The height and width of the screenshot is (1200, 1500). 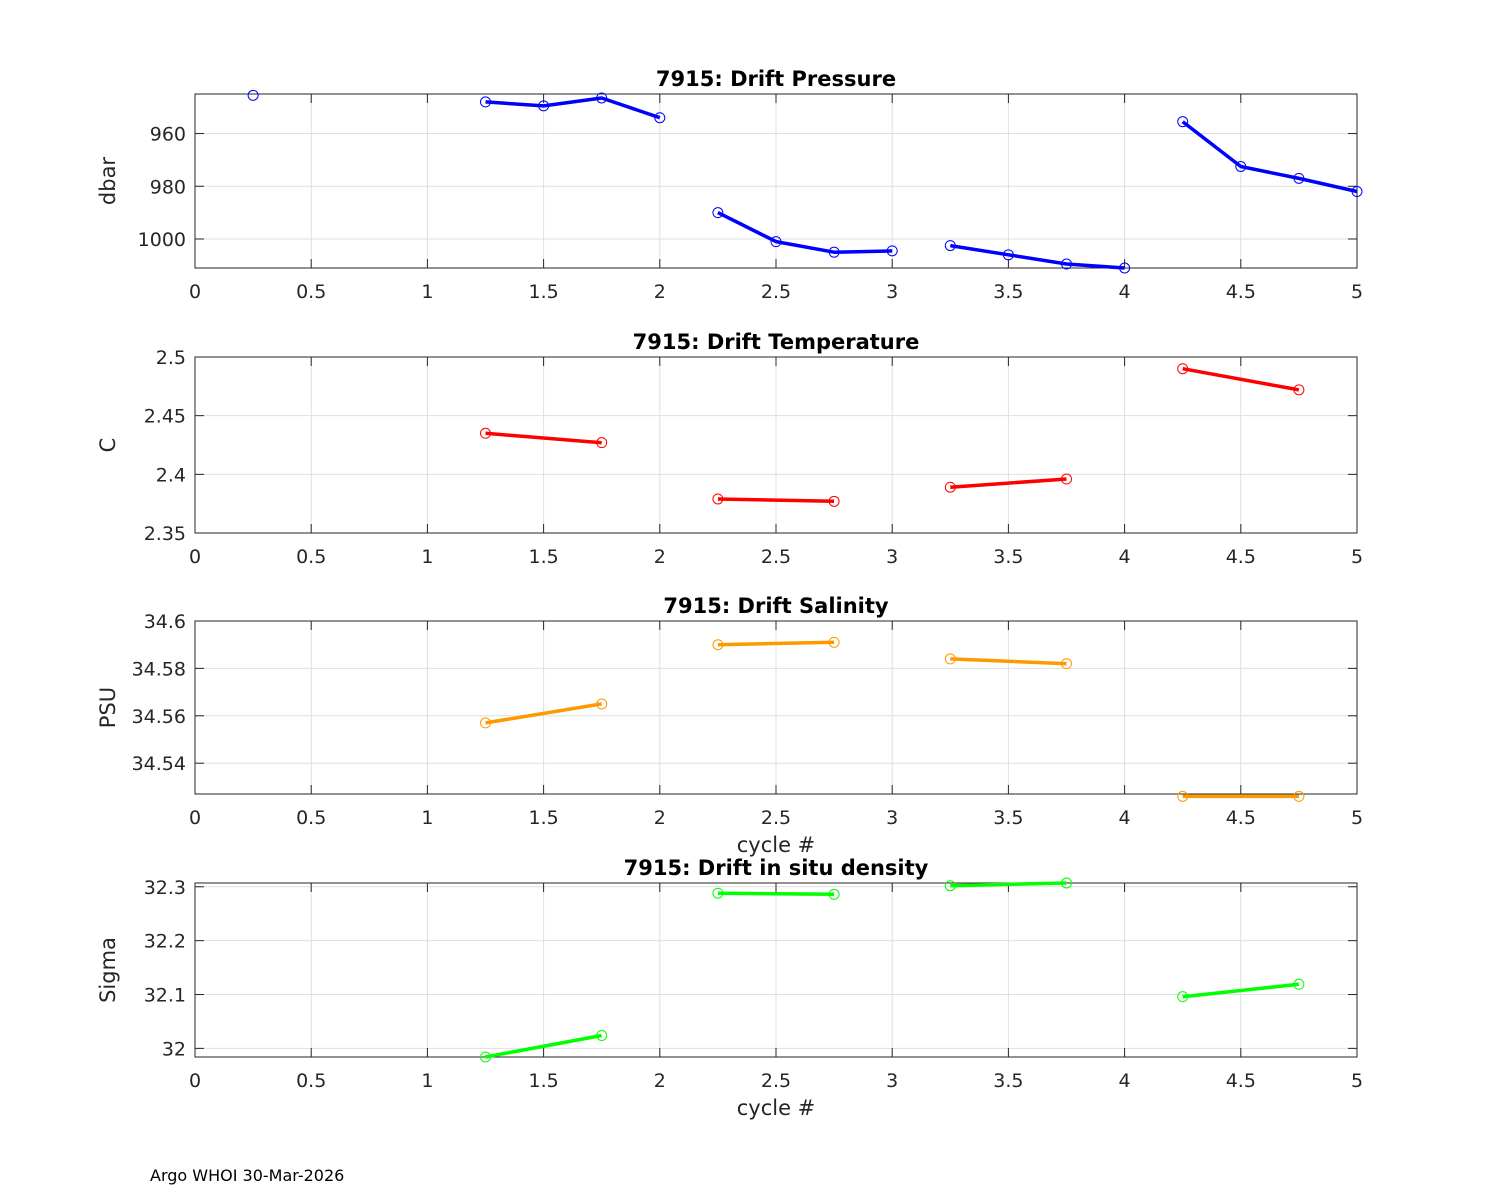 I want to click on y-tick-label: 32, so click(x=174, y=1049).